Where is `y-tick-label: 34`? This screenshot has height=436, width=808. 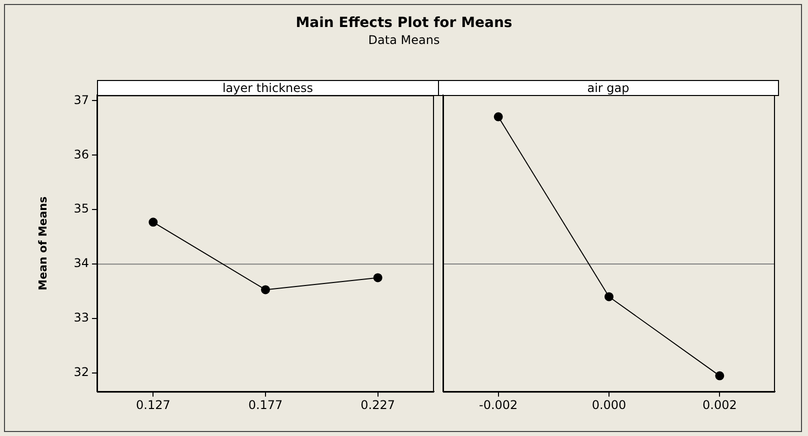
y-tick-label: 34 is located at coordinates (81, 263).